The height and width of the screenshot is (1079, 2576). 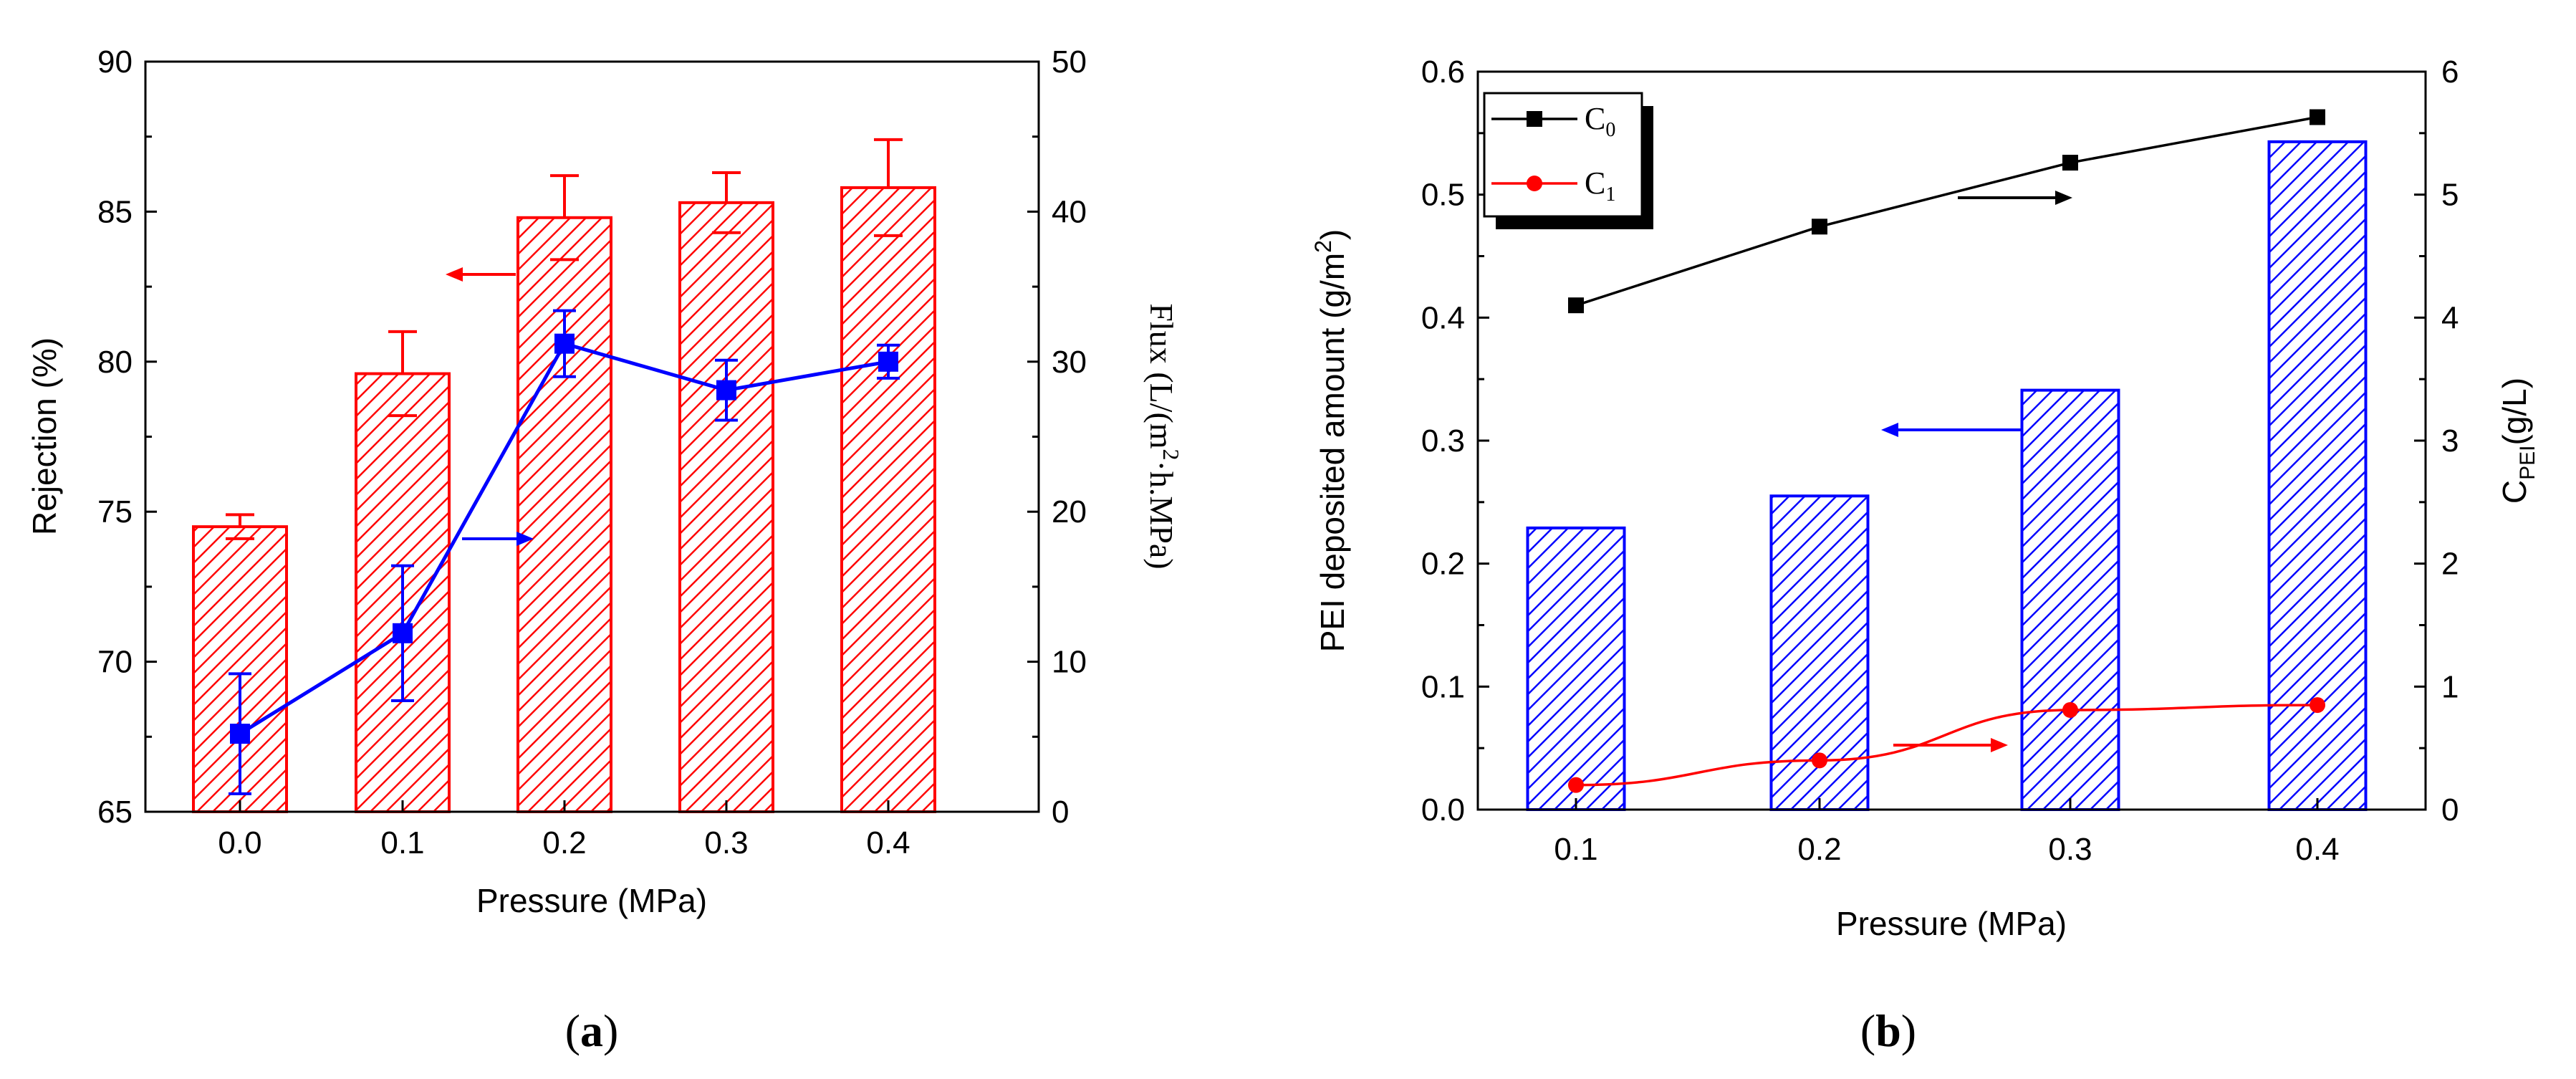 What do you see at coordinates (1443, 810) in the screenshot?
I see `left-tick-label-0: 0.0` at bounding box center [1443, 810].